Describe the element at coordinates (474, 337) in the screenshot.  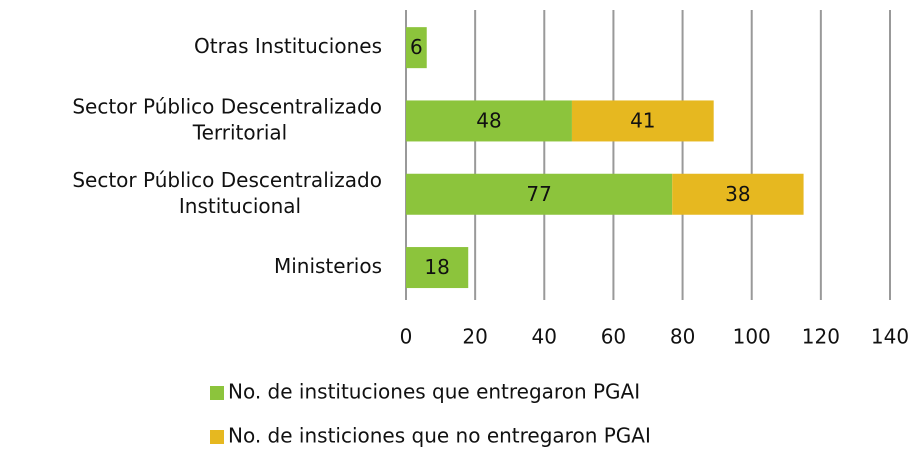
I see `x-tick-label: 20` at that location.